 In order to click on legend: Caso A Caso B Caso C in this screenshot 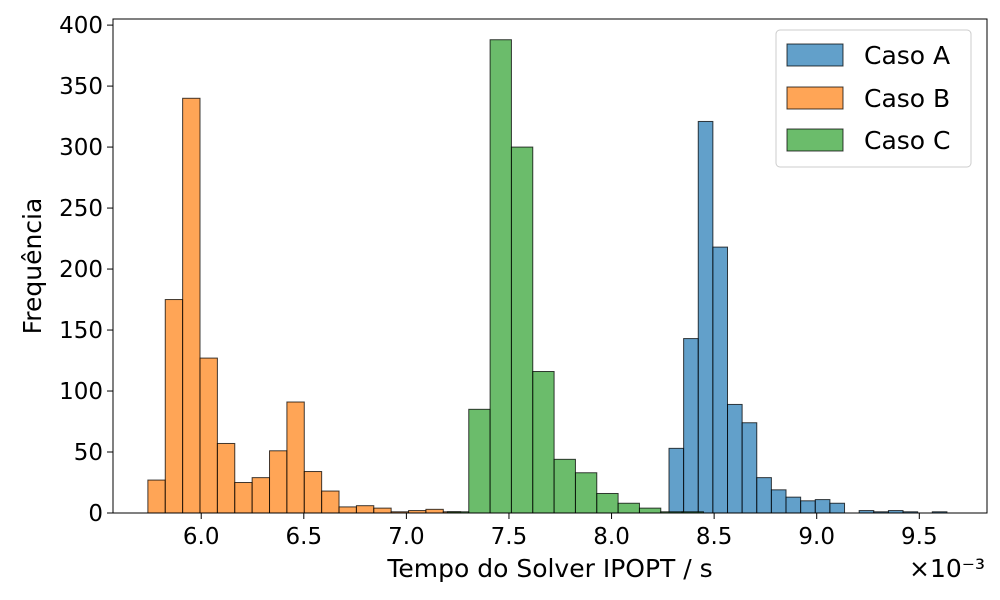, I will do `click(873, 98)`.